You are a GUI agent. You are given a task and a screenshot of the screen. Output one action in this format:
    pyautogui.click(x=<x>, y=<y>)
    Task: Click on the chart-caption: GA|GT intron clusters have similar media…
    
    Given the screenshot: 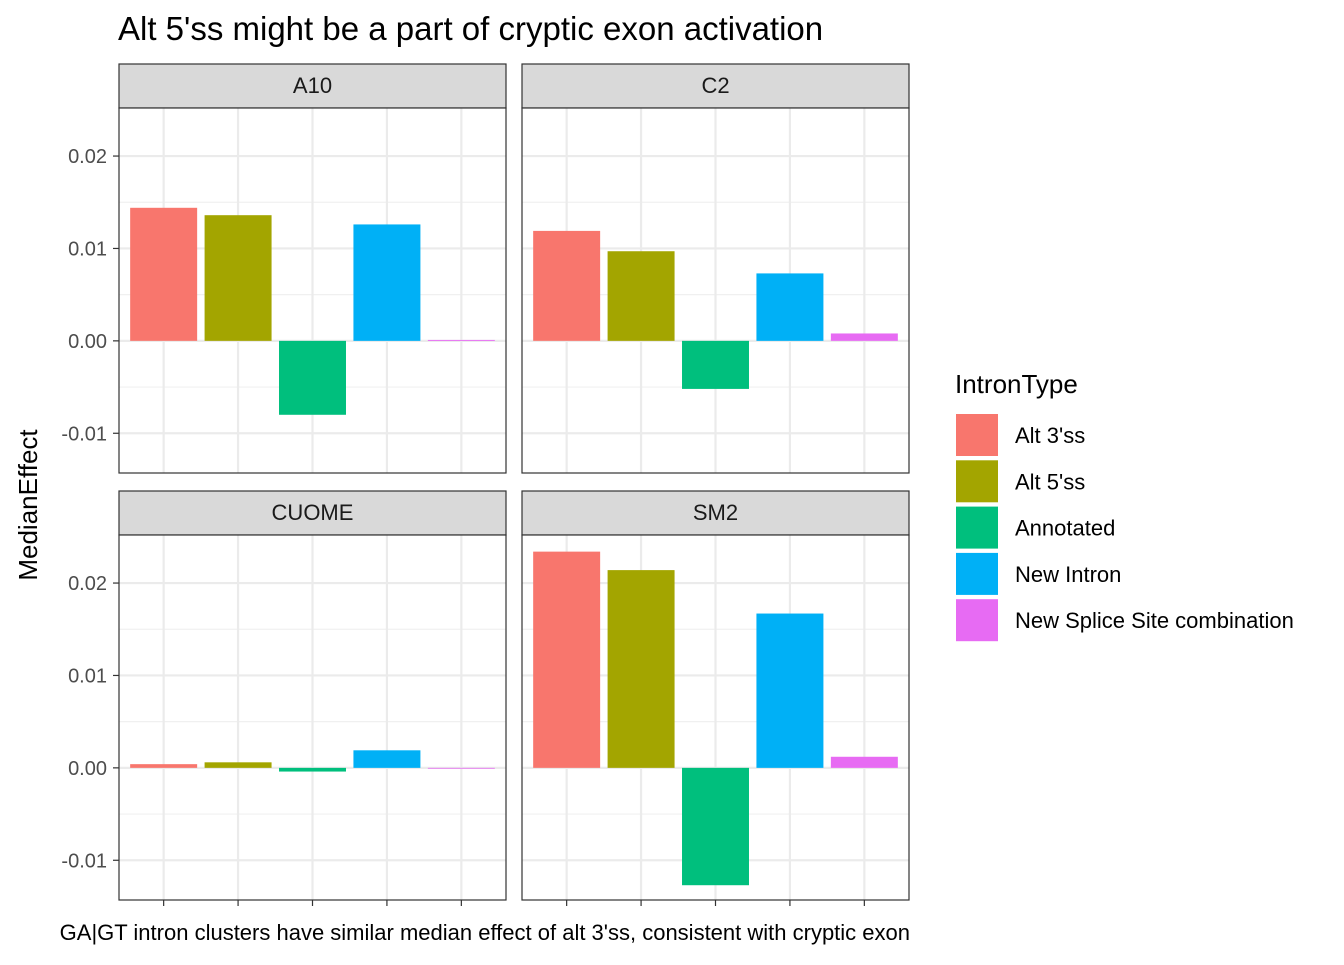 What is the action you would take?
    pyautogui.click(x=485, y=932)
    